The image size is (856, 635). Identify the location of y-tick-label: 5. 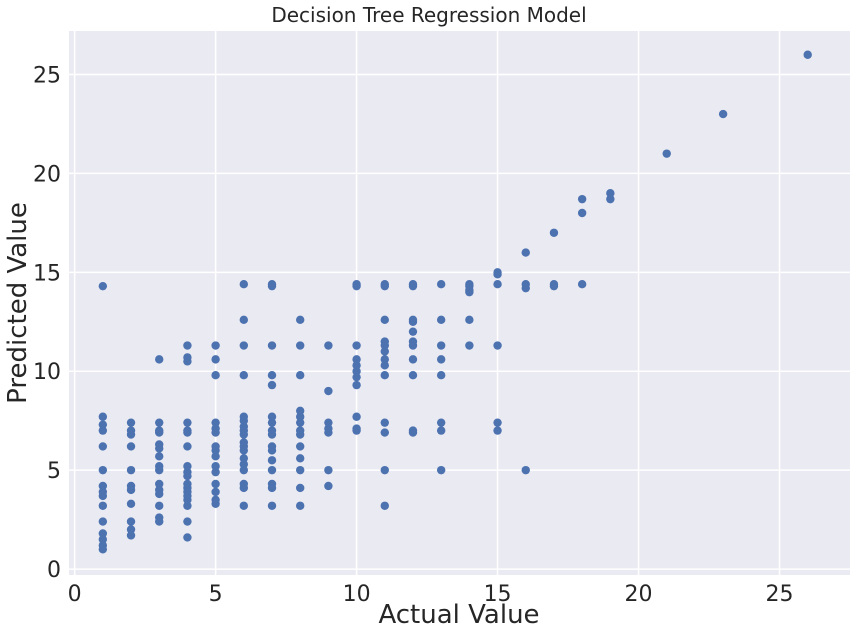
(54, 471).